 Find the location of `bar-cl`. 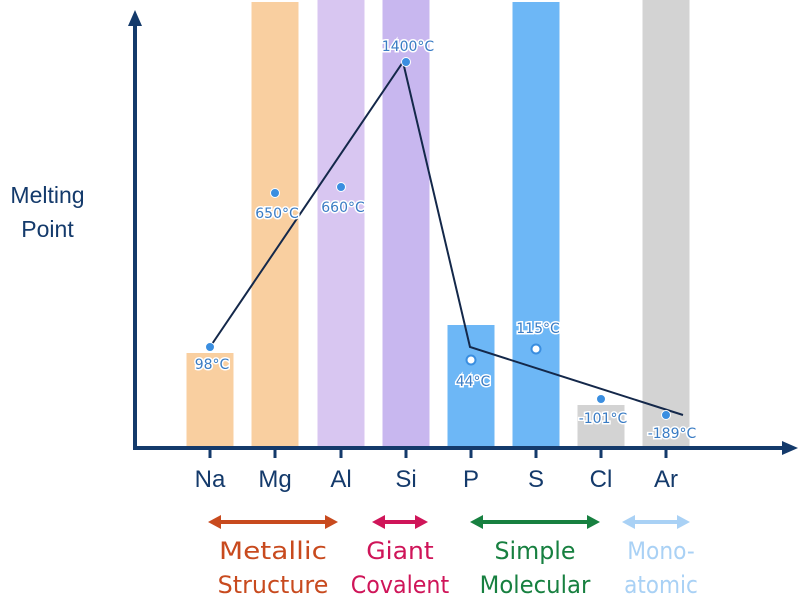

bar-cl is located at coordinates (601, 425).